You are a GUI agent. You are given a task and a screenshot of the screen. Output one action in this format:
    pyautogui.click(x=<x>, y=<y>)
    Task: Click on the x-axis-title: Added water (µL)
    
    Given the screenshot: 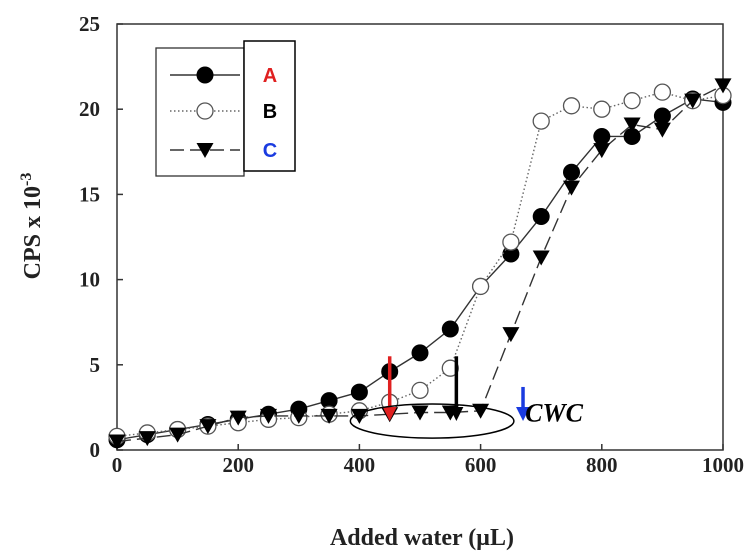 What is the action you would take?
    pyautogui.click(x=422, y=538)
    